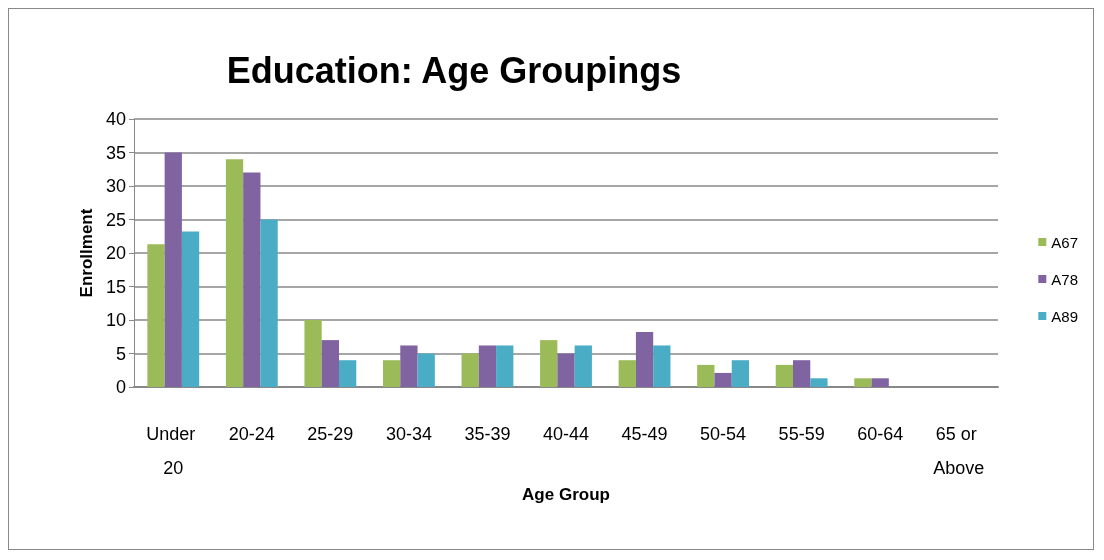  I want to click on x-tick-label: 35-39, so click(487, 434).